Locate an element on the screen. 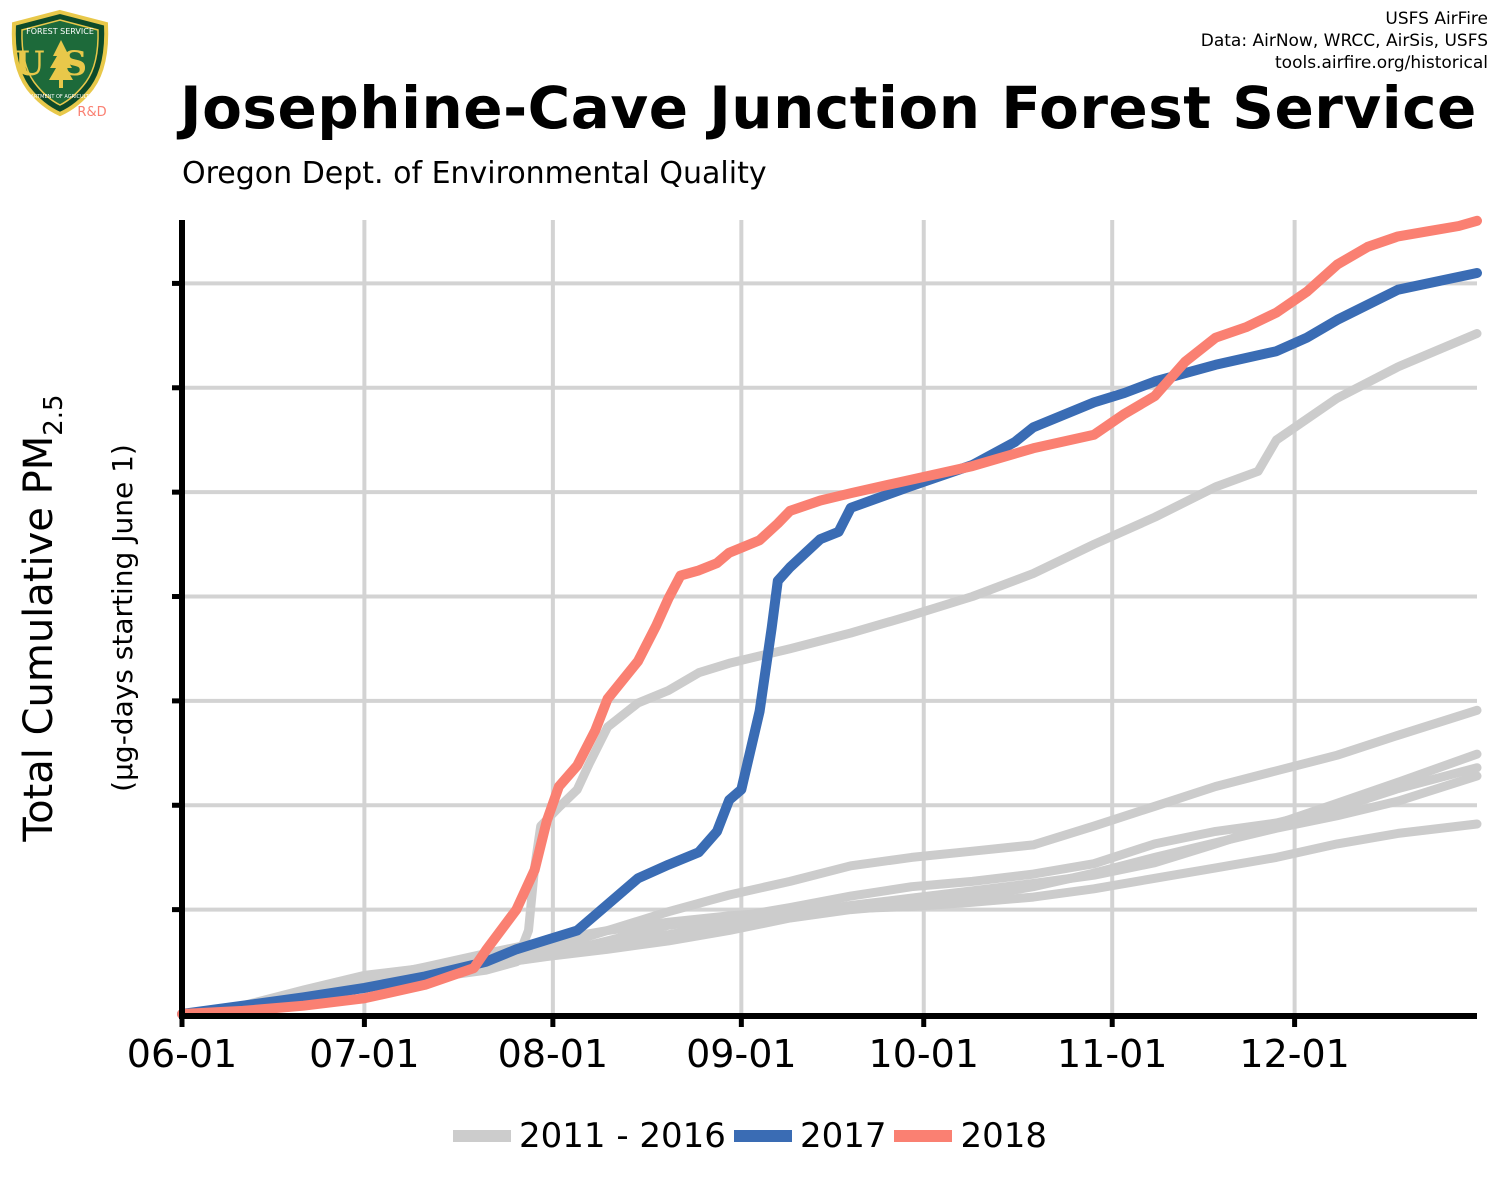 The image size is (1500, 1200). legend-swatch-2017 is located at coordinates (762, 1136).